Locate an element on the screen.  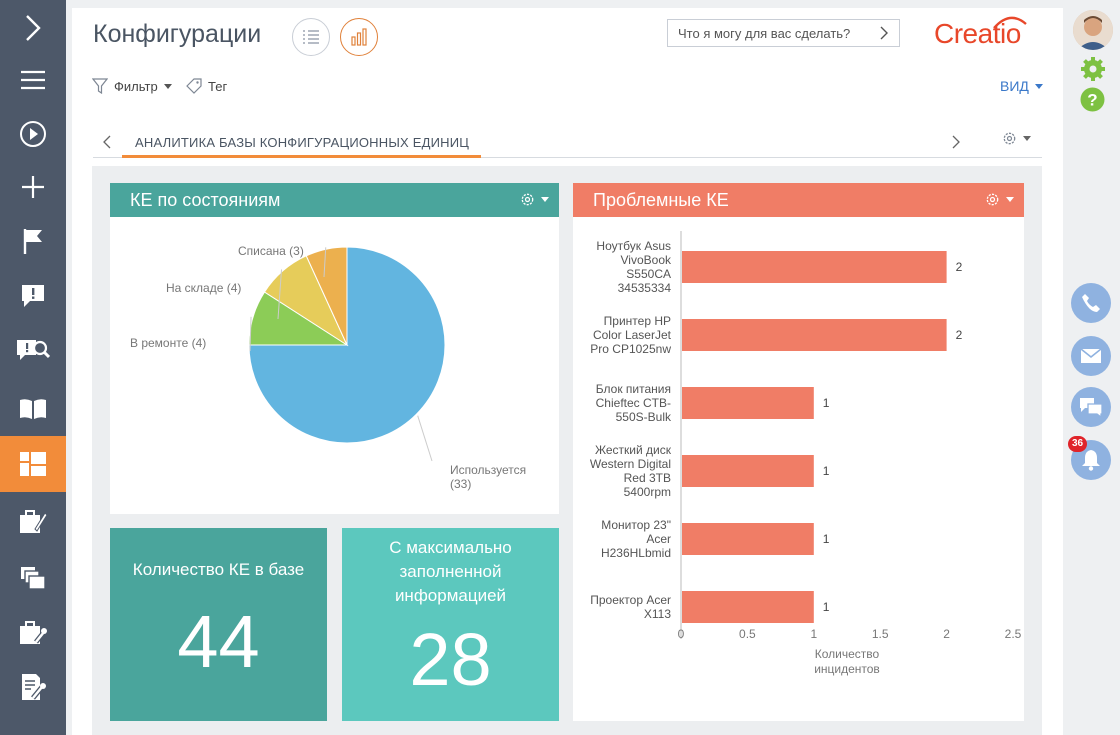
list-icon is located at coordinates (311, 37).